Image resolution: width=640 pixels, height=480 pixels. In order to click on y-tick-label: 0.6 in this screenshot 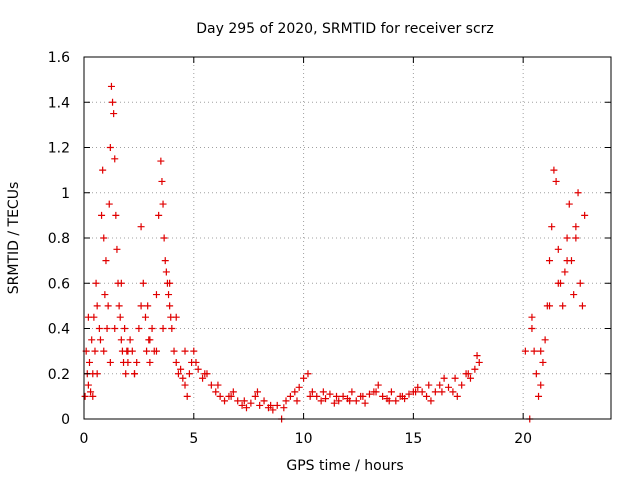, I will do `click(59, 284)`.